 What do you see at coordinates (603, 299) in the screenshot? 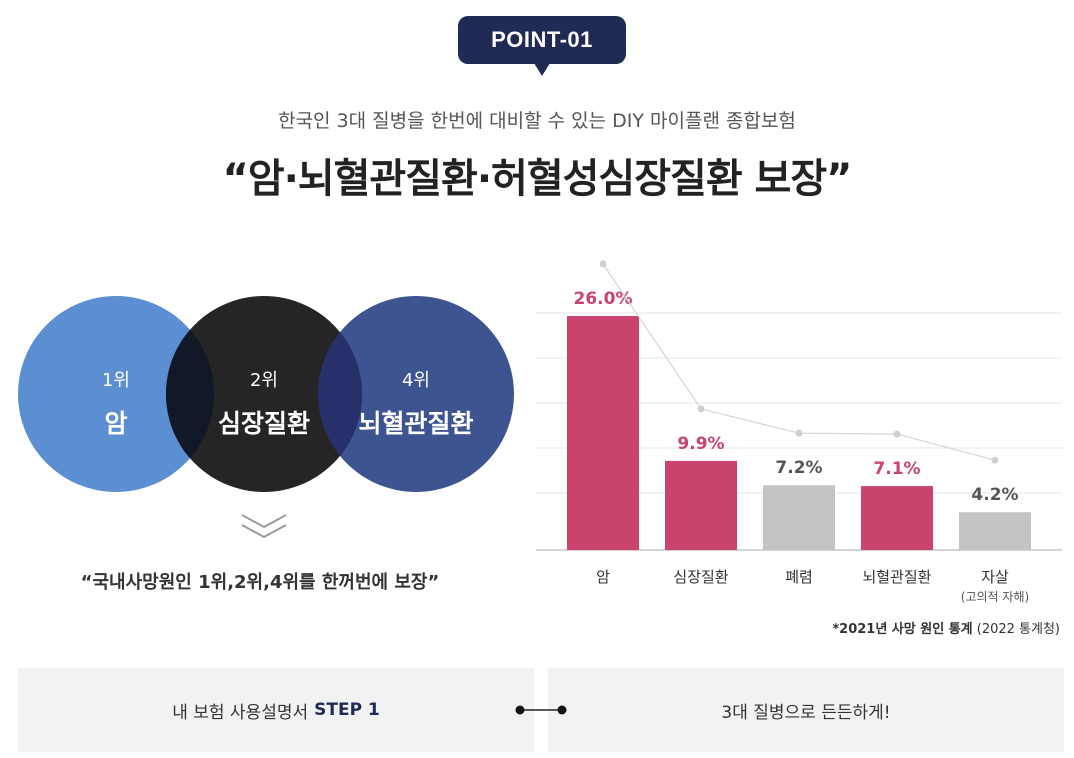
I see `bar-value-label: 26.0%` at bounding box center [603, 299].